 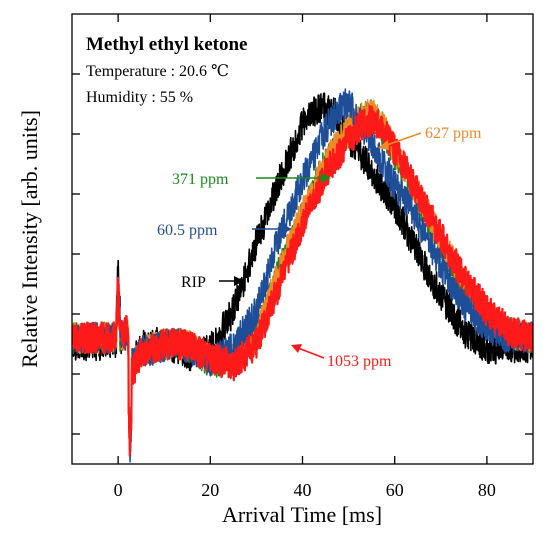 I want to click on arrow-1053-line, so click(x=311, y=353).